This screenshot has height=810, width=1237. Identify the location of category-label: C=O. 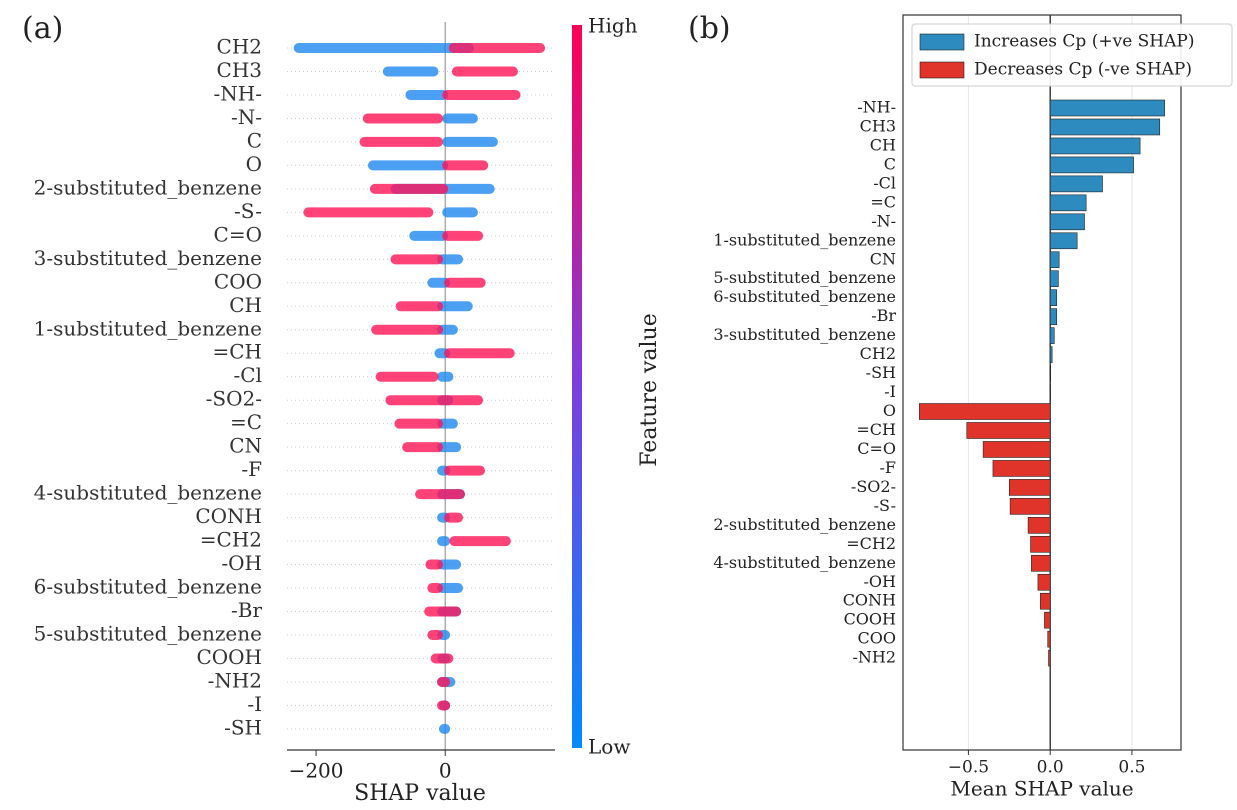
(876, 448).